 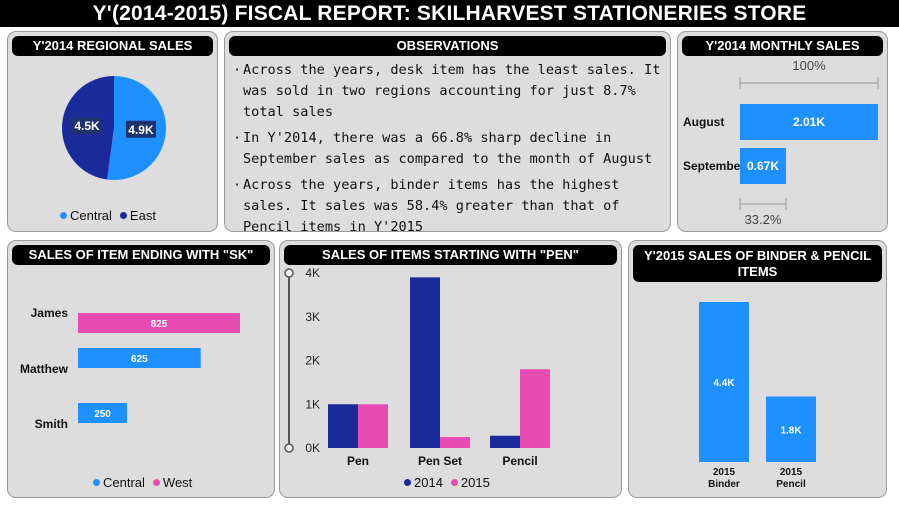 What do you see at coordinates (358, 461) in the screenshot?
I see `x-tick-label: Pen` at bounding box center [358, 461].